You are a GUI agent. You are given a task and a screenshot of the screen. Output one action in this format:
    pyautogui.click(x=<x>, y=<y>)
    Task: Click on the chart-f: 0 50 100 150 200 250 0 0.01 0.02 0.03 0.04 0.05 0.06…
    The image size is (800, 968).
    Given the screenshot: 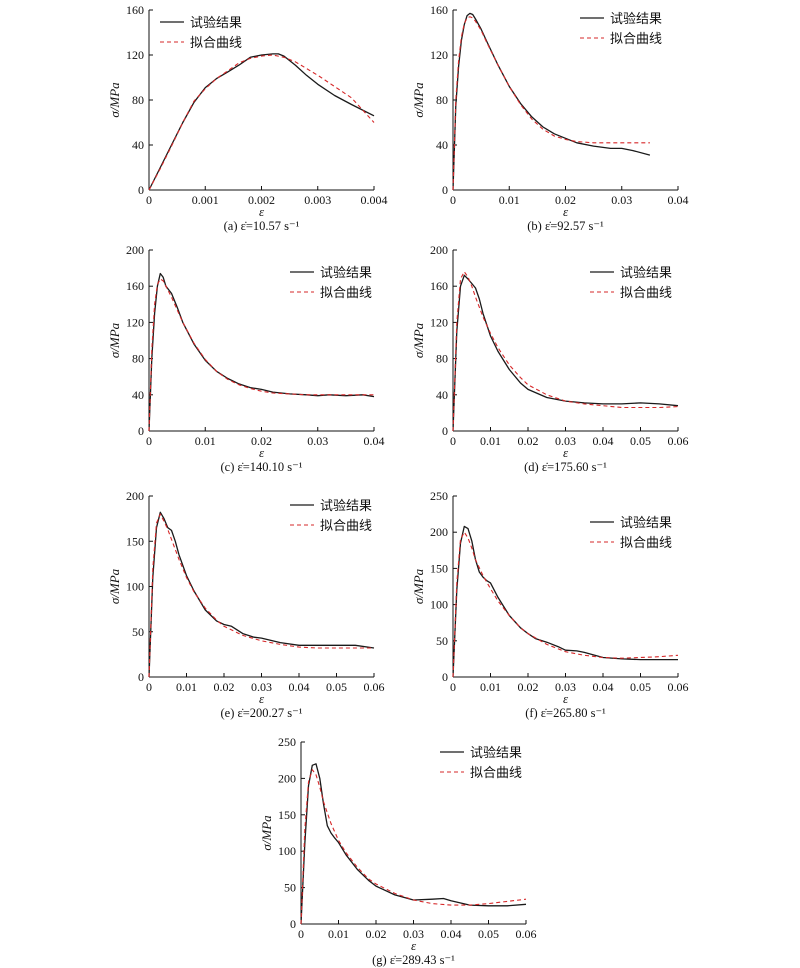 What is the action you would take?
    pyautogui.click(x=550, y=604)
    